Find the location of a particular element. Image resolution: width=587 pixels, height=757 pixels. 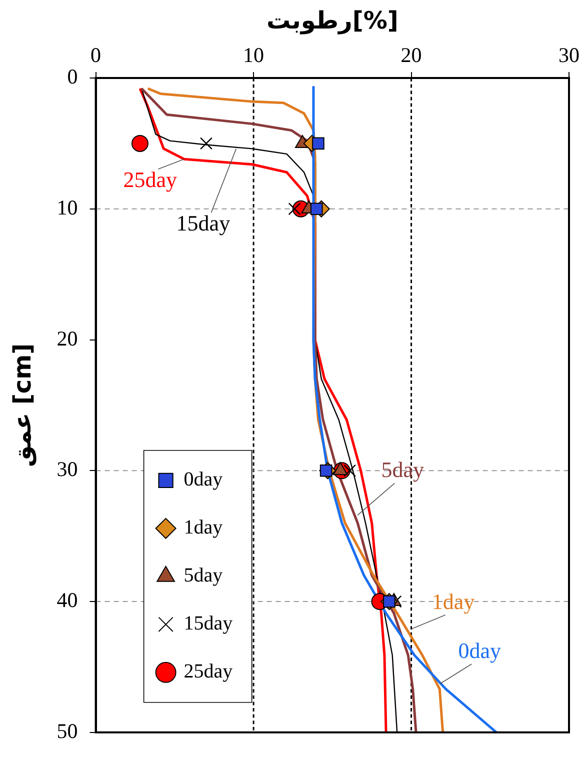

y-tick-label: 30 is located at coordinates (67, 469).